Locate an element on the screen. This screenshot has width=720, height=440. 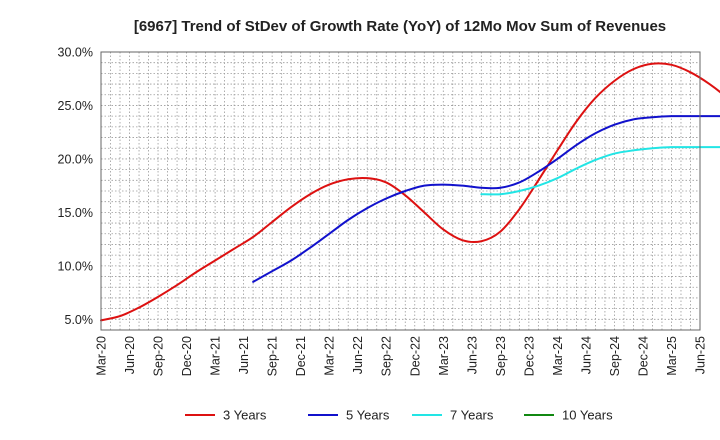
y-tick-label: 10.0% is located at coordinates (75, 266).